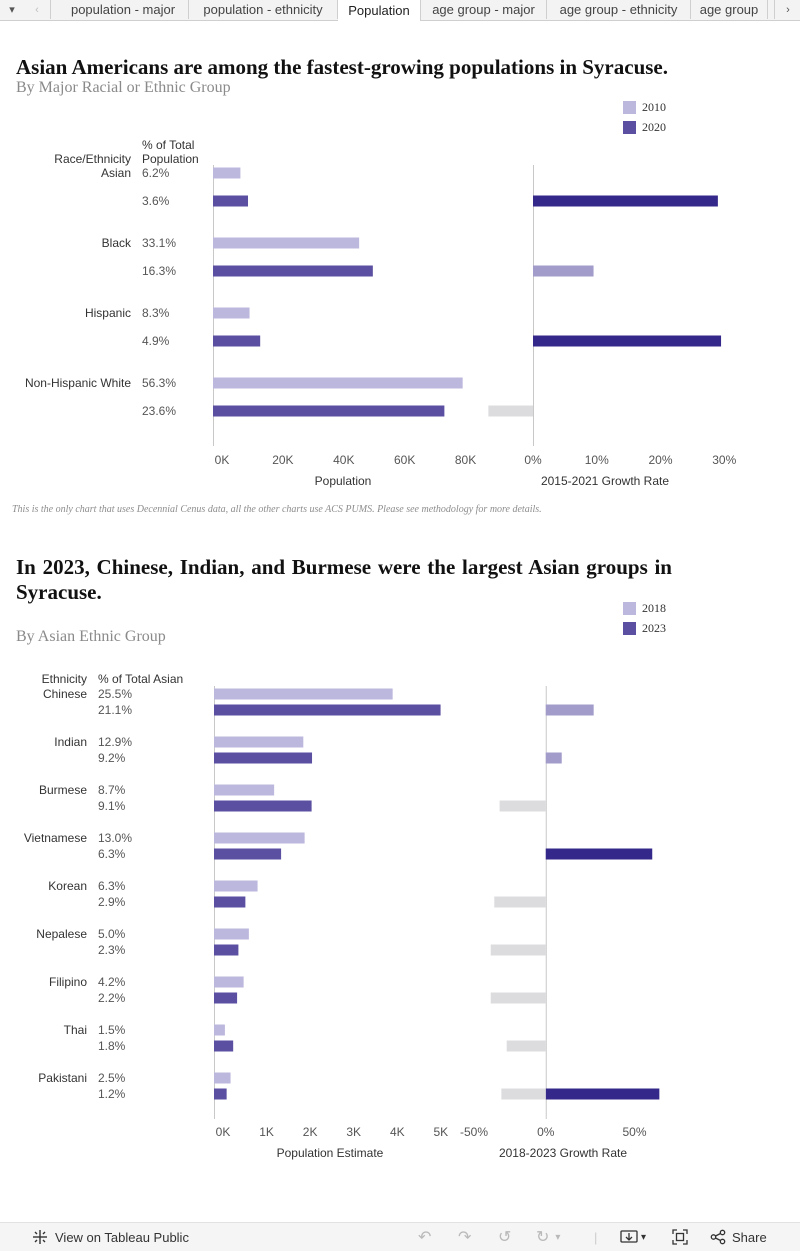 The image size is (800, 1251). What do you see at coordinates (115, 694) in the screenshot?
I see `pct-label: 25.5%` at bounding box center [115, 694].